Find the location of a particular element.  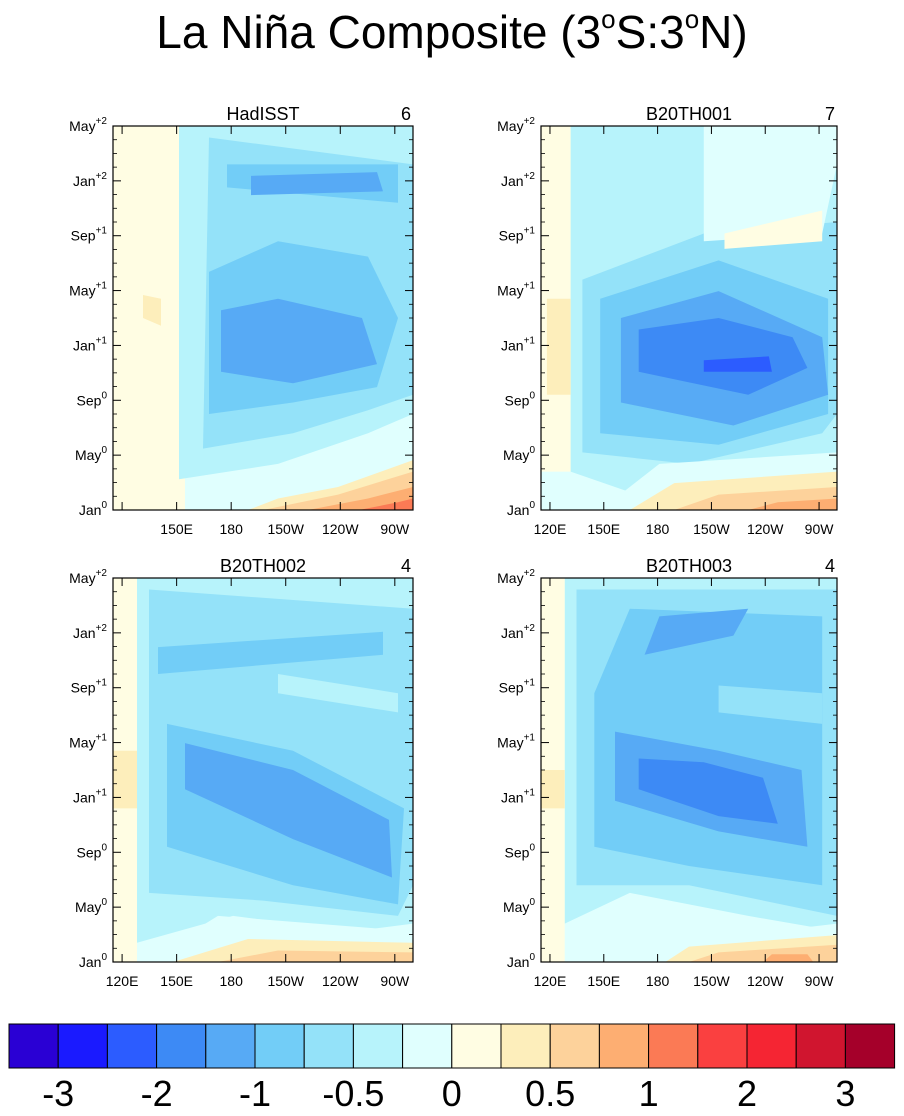

panel-title: HadISST is located at coordinates (262, 114).